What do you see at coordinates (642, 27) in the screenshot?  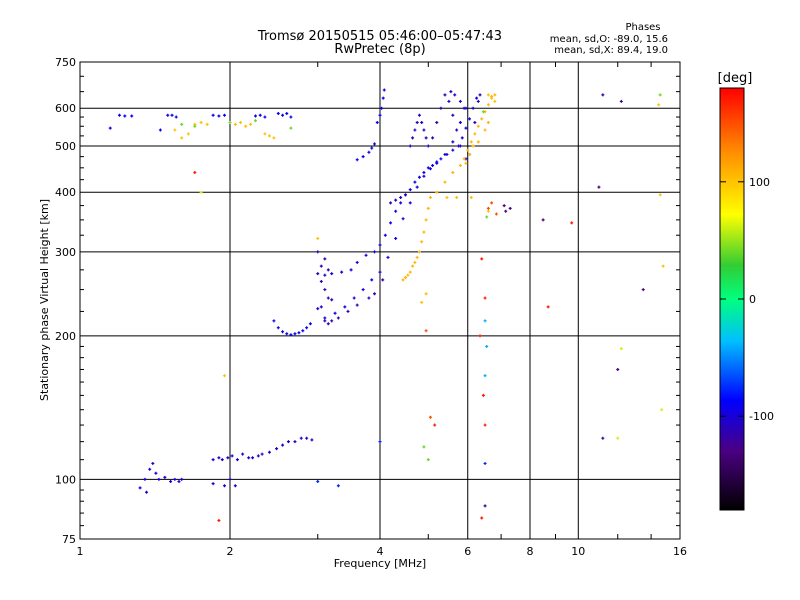 I see `phases-title: Phases` at bounding box center [642, 27].